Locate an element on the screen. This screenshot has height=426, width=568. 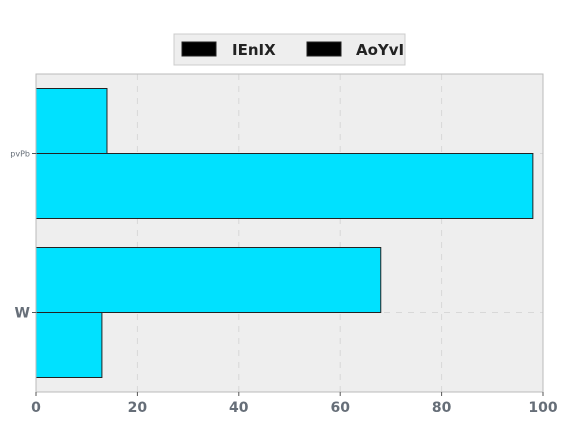
x-axis-ticks: 0 20 40 60 80 100 is located at coordinates (294, 404).